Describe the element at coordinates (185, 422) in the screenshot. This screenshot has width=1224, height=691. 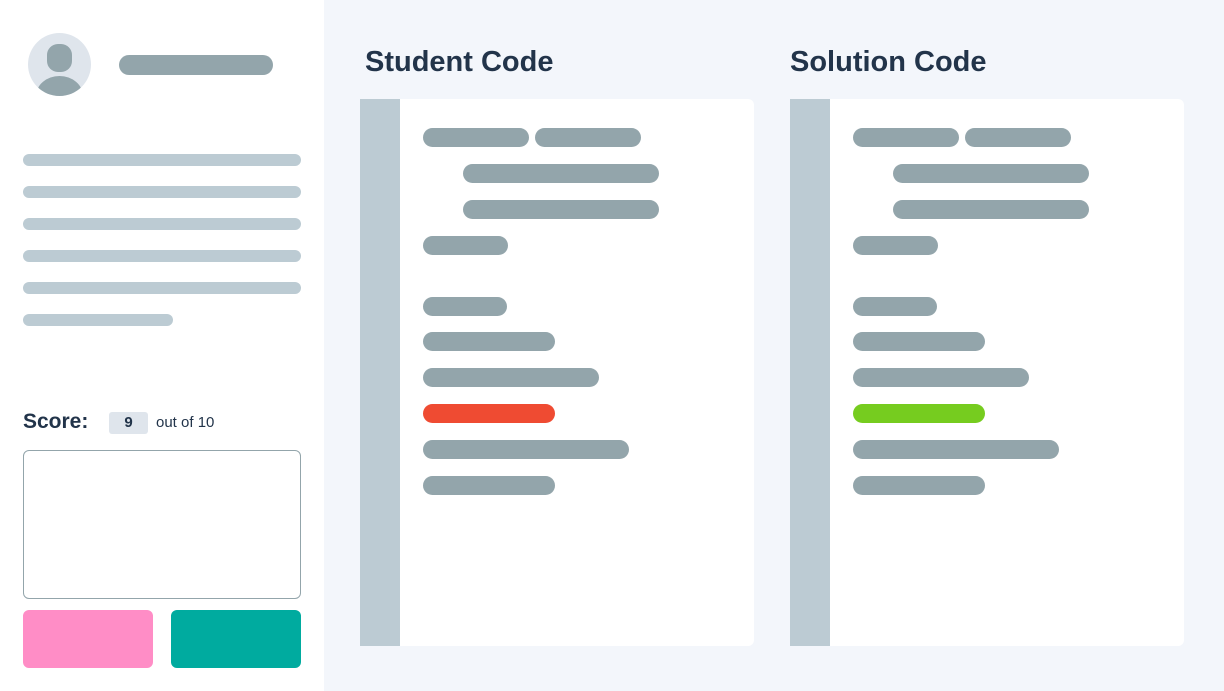
I see `score-max: out of 10` at that location.